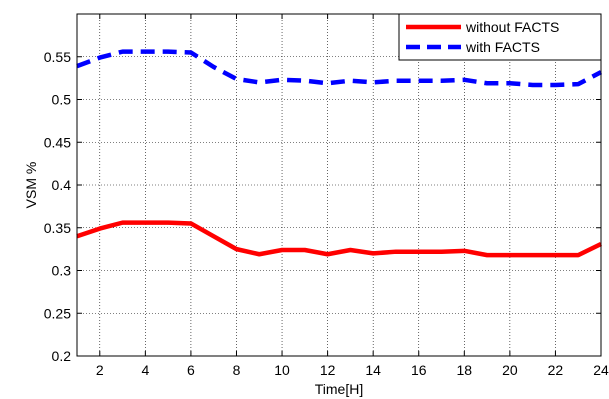  I want to click on x-tick-label: 12, so click(328, 370).